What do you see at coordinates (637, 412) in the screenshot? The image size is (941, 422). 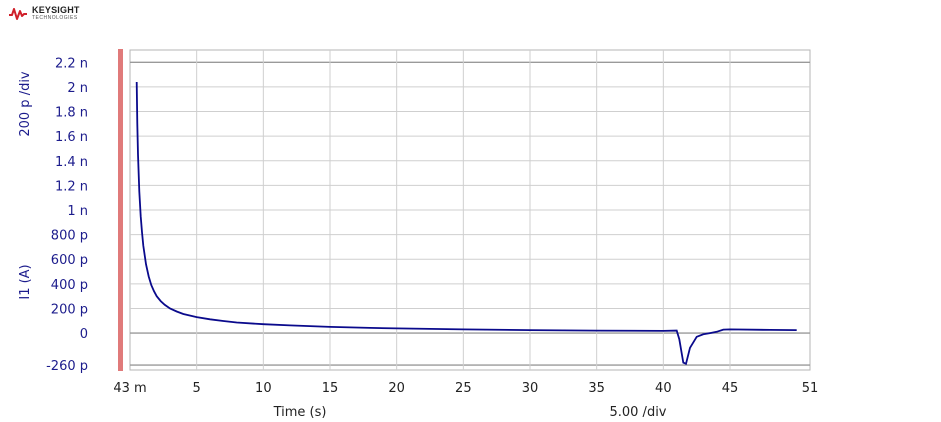 I see `x-scale-label: 5.00 /div` at bounding box center [637, 412].